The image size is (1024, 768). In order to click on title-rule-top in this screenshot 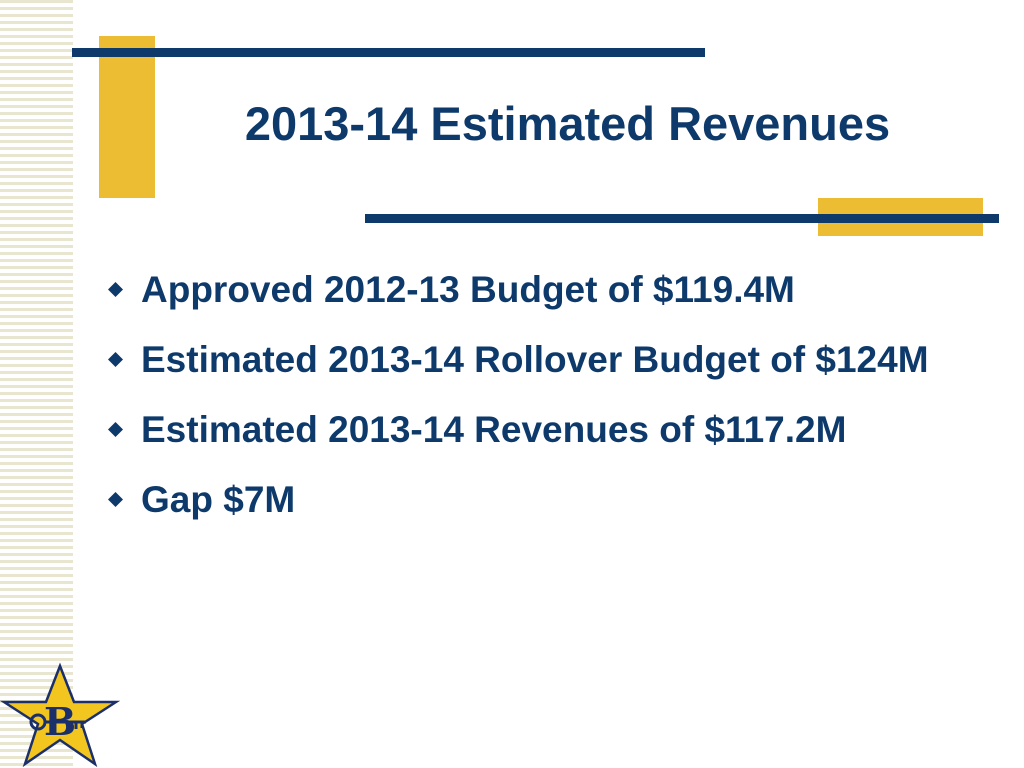, I will do `click(388, 52)`.